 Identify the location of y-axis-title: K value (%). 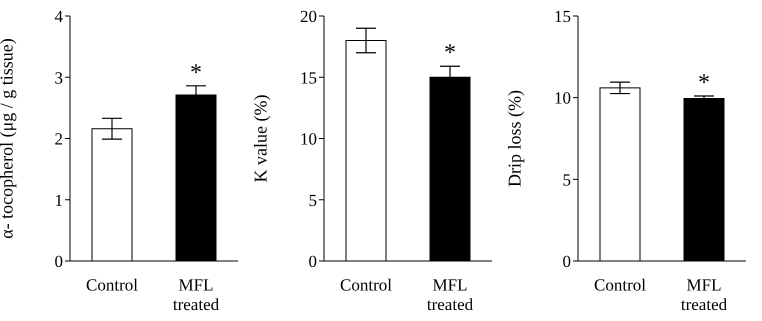
(260, 138).